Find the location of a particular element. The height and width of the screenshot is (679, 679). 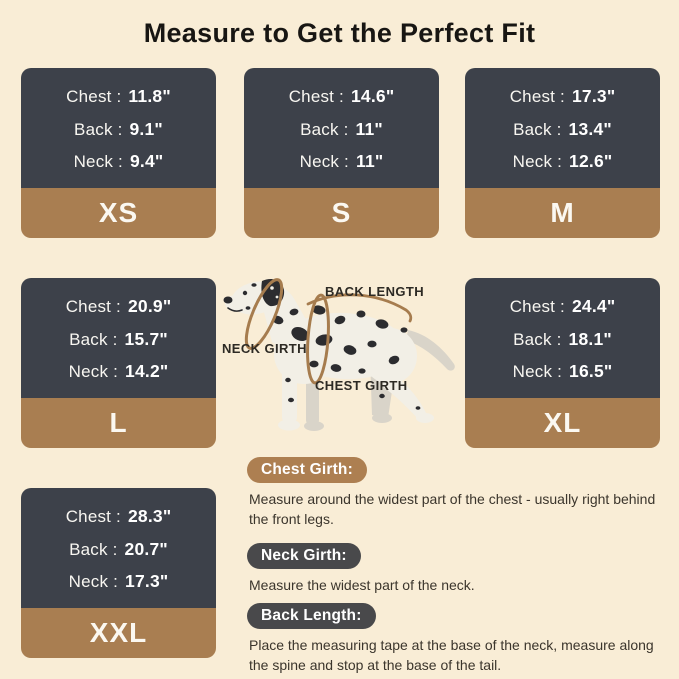

dog-near-hind-leg is located at coordinates (405, 397).